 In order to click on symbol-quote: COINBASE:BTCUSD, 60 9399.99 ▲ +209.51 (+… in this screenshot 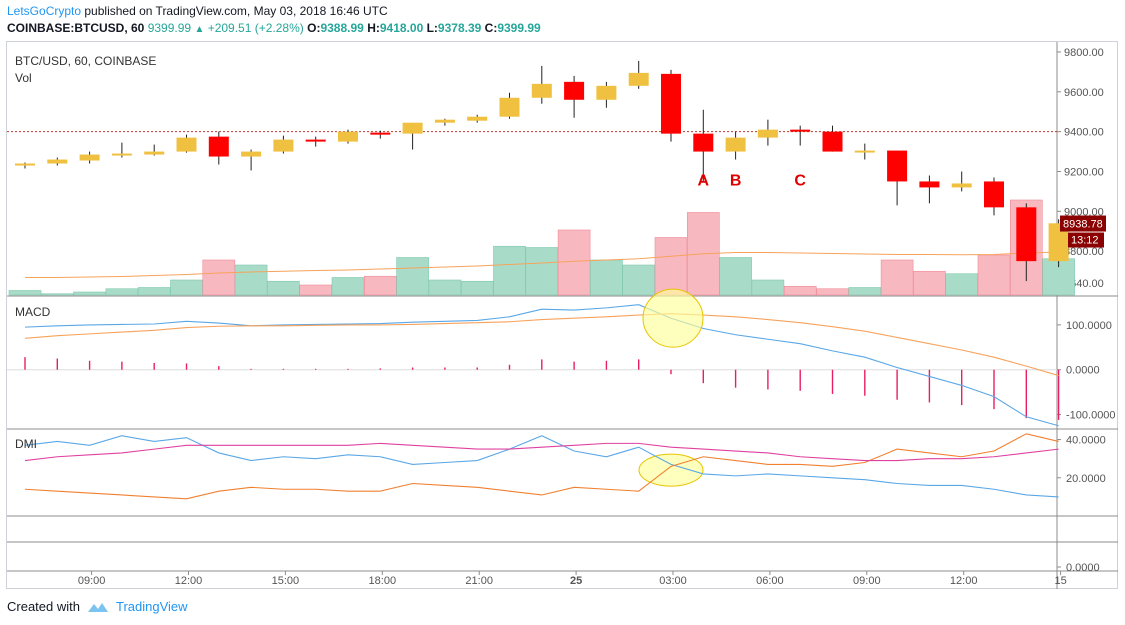, I will do `click(274, 28)`.